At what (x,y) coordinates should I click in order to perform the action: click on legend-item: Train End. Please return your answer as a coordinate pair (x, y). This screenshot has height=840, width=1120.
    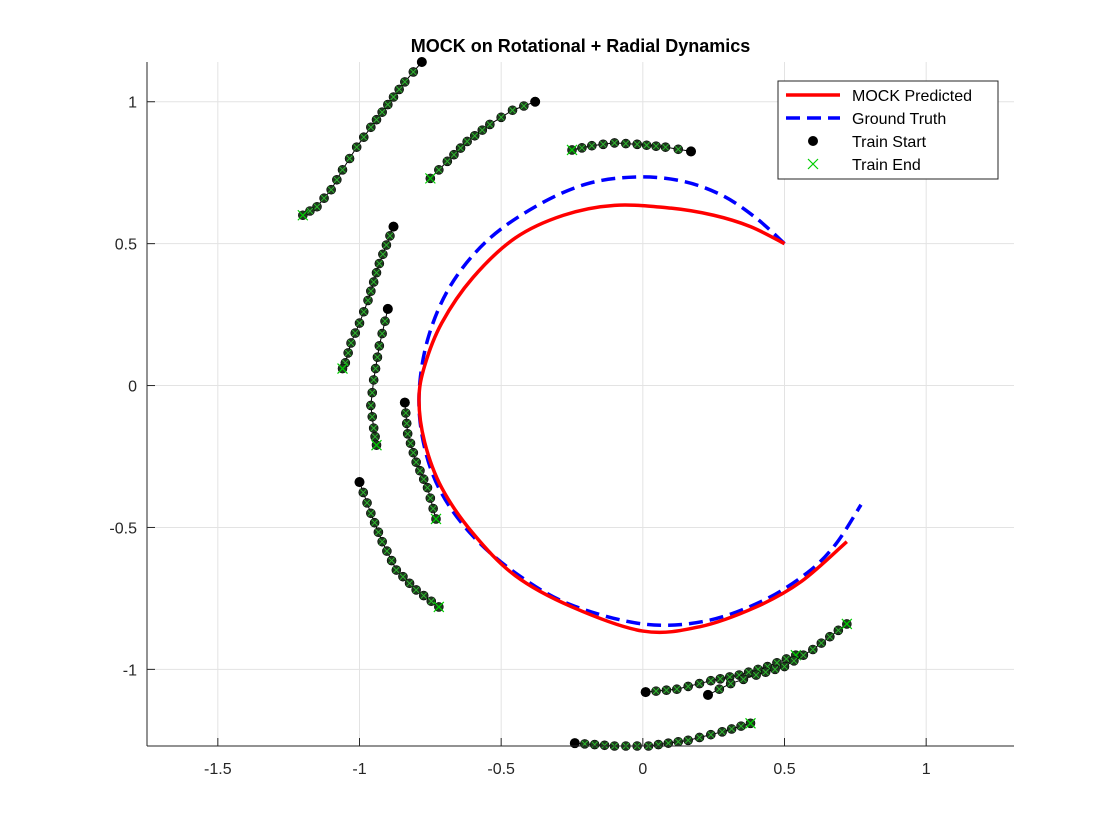
    Looking at the image, I should click on (864, 165).